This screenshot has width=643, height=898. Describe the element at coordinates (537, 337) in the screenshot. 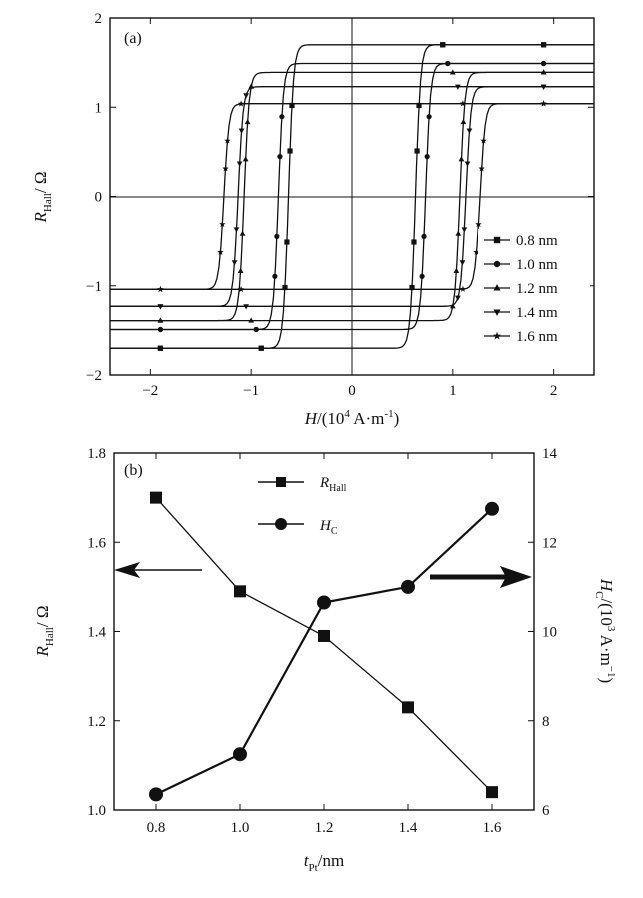

I see `legend-label: 1.6 nm` at that location.